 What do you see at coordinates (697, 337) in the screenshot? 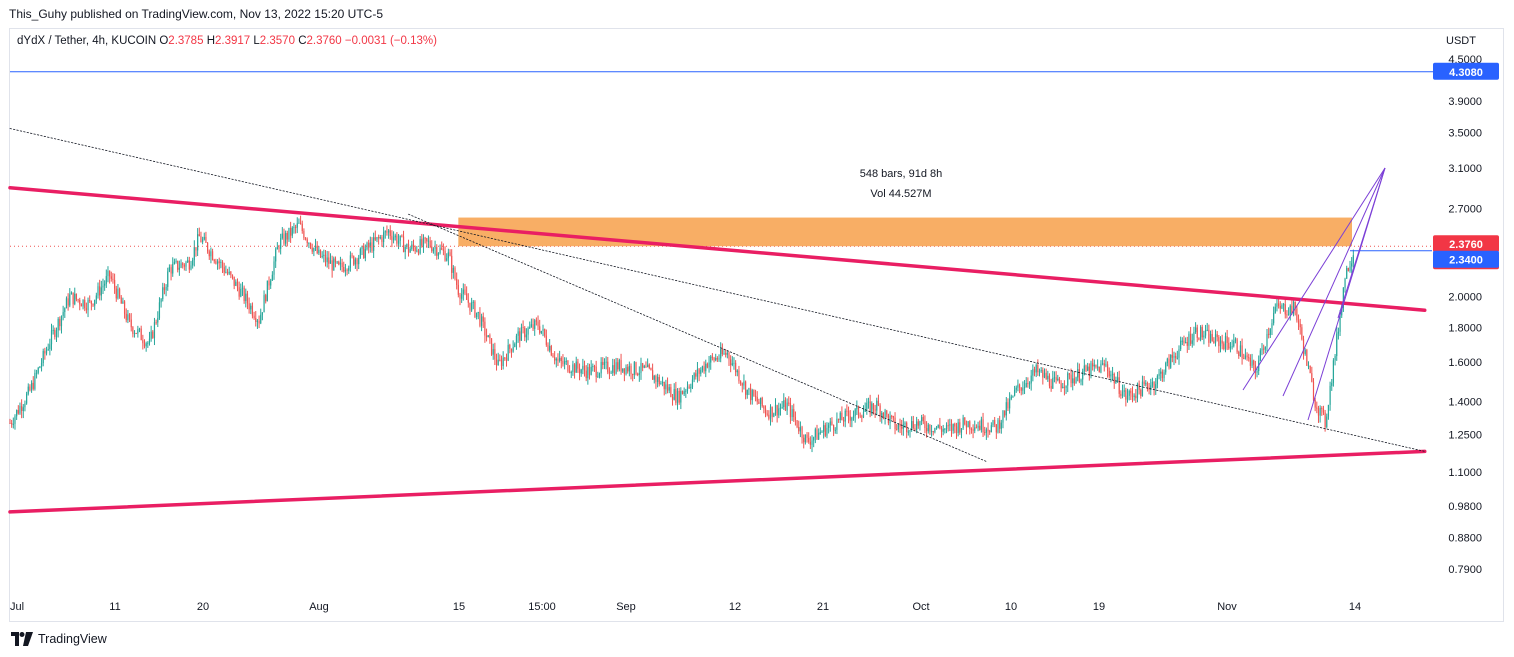
I see `dotted-trendline` at bounding box center [697, 337].